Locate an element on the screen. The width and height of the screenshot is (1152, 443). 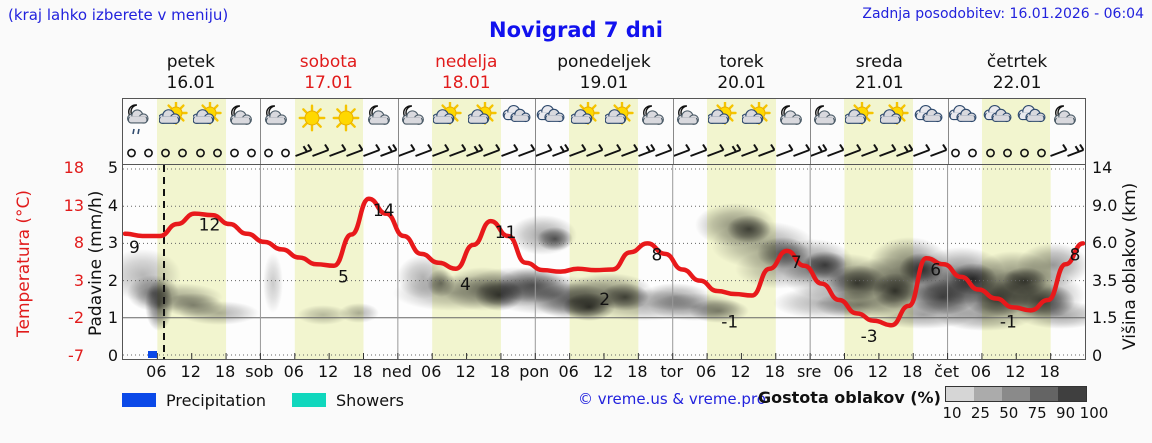
x-tick-06-12: 06 is located at coordinates (568, 371).